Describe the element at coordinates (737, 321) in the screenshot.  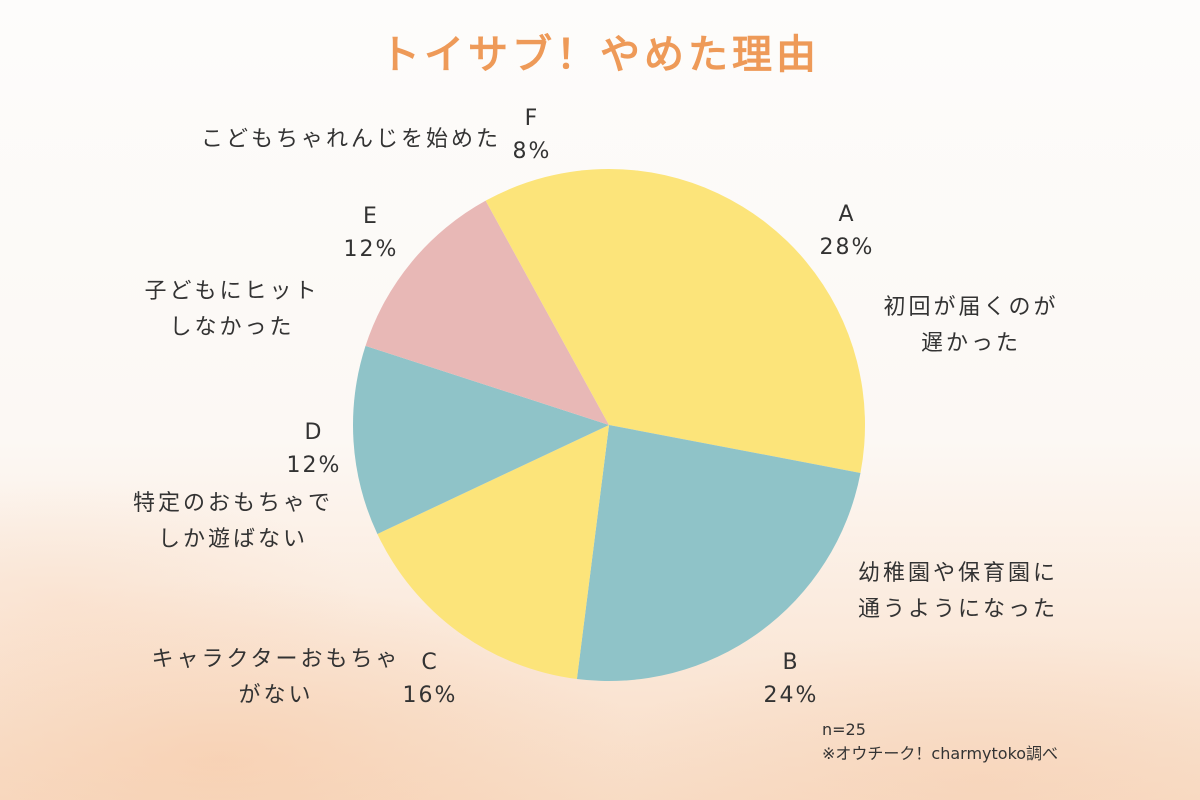
I see `pie-slice-a` at that location.